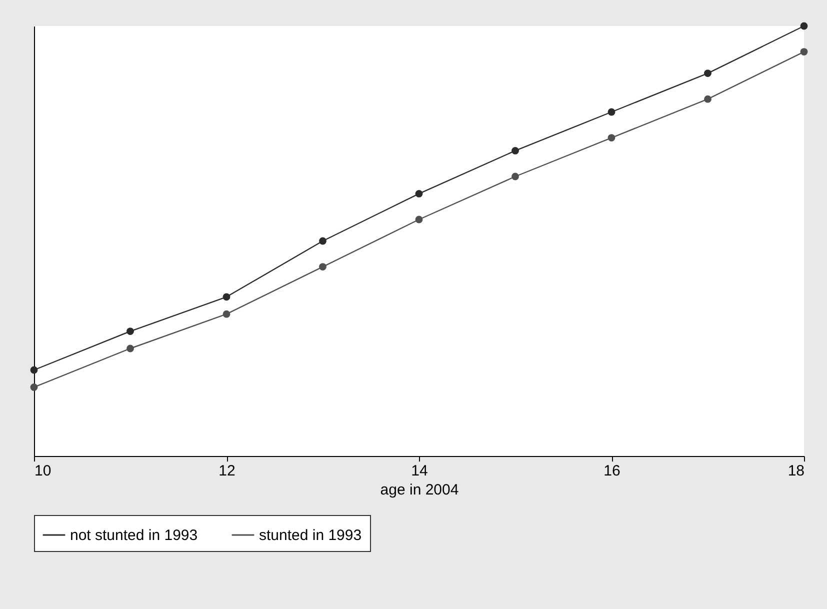 This screenshot has width=827, height=609. Describe the element at coordinates (43, 471) in the screenshot. I see `x-tick-label: 10` at that location.